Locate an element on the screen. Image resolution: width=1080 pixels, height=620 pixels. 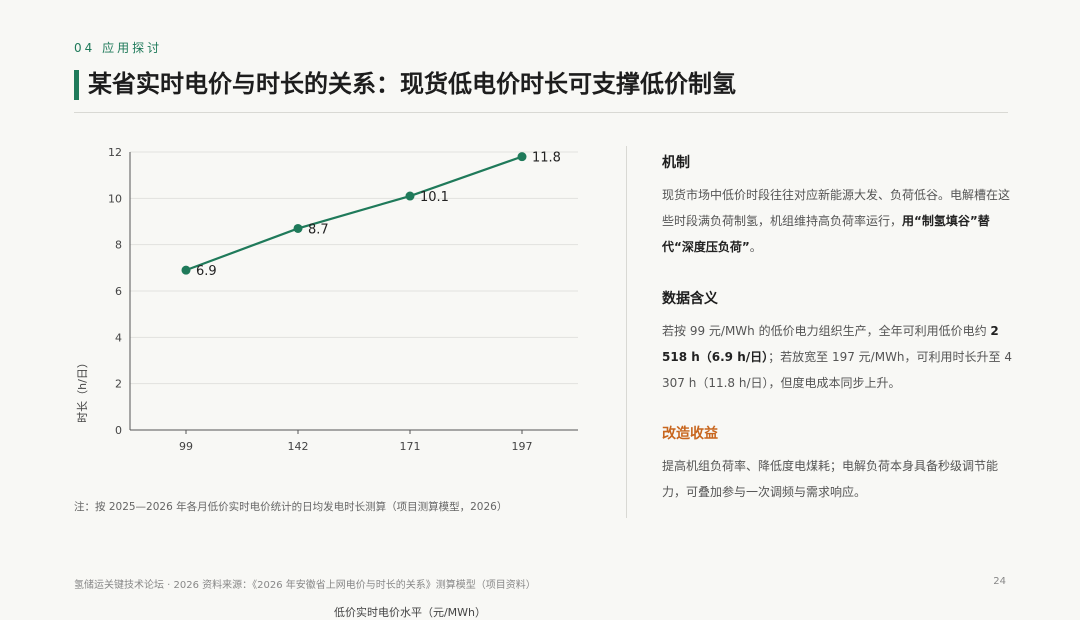
series-line is located at coordinates (354, 213).